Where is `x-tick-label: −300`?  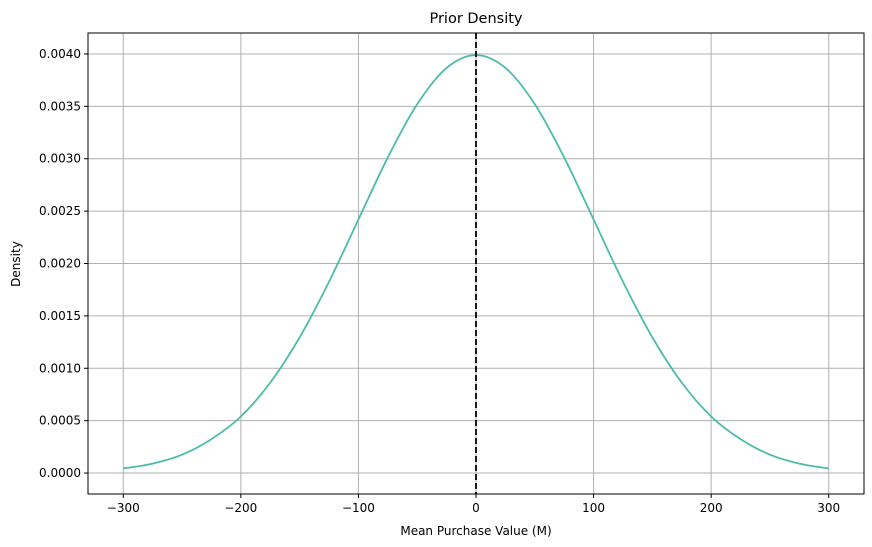 x-tick-label: −300 is located at coordinates (123, 508).